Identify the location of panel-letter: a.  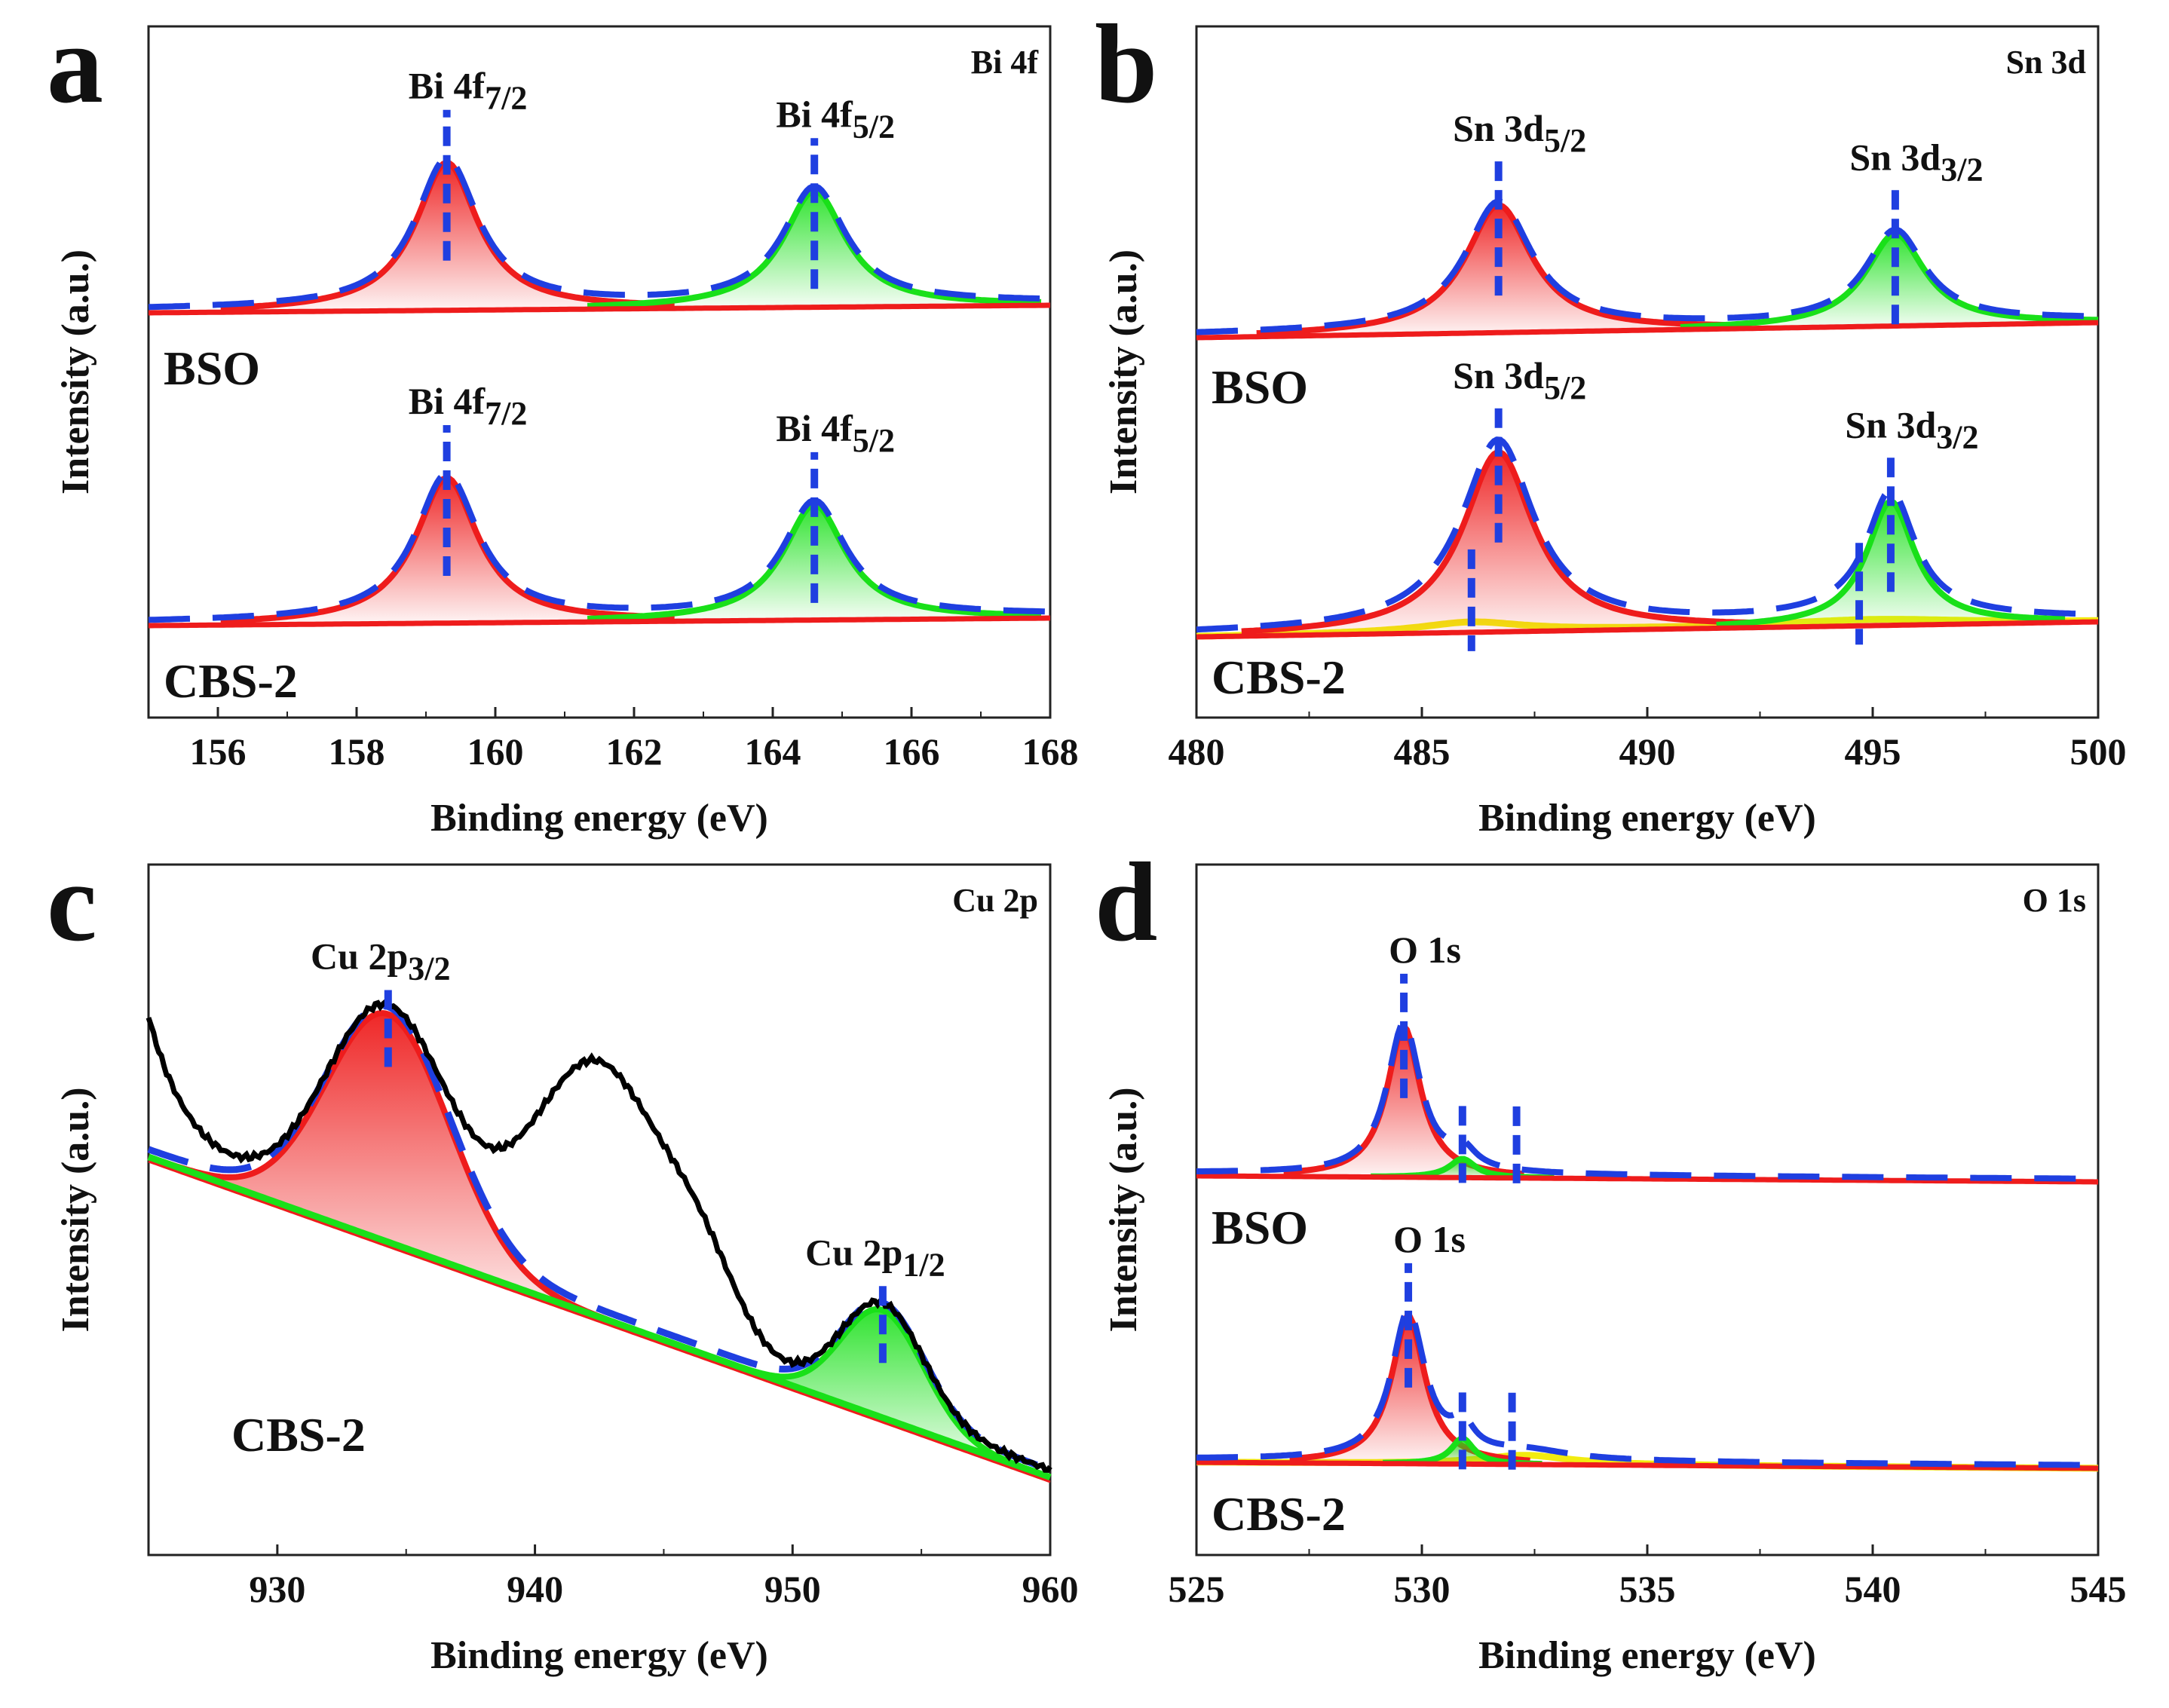
(75, 64).